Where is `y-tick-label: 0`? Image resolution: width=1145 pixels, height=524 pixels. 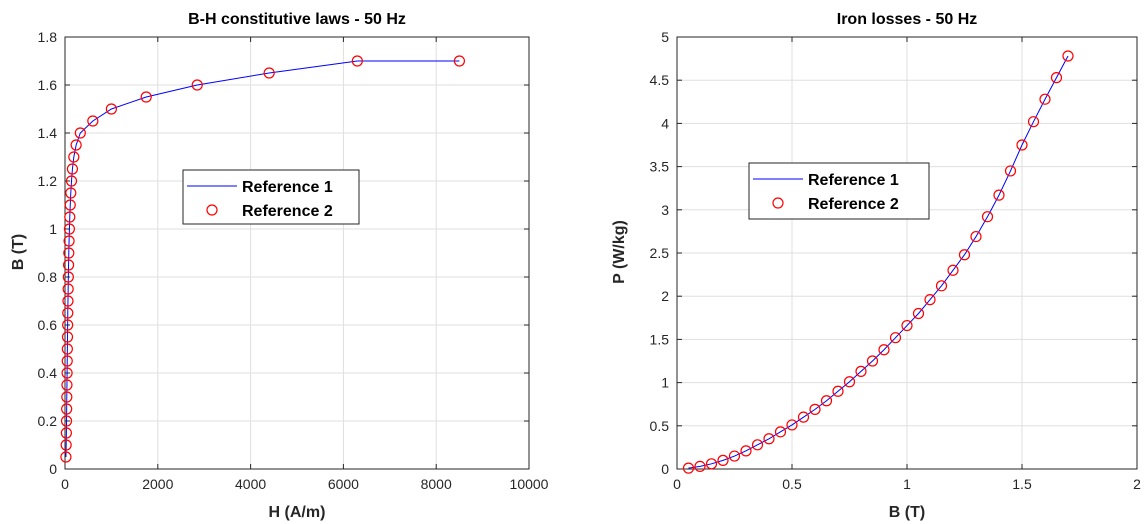
y-tick-label: 0 is located at coordinates (665, 469).